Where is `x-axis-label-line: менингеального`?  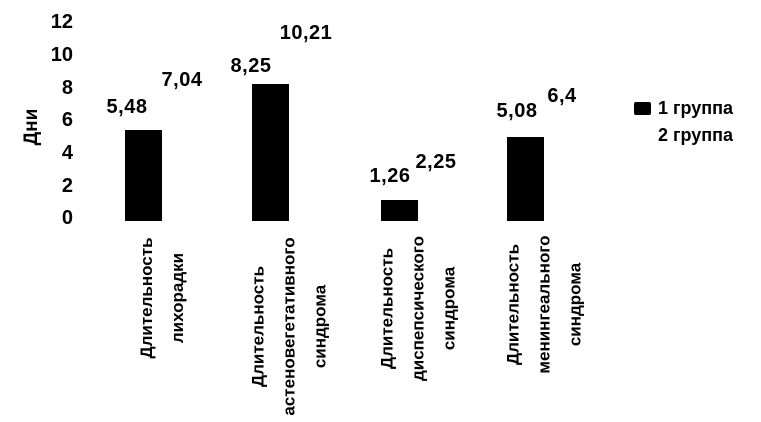 x-axis-label-line: менингеального is located at coordinates (544, 304).